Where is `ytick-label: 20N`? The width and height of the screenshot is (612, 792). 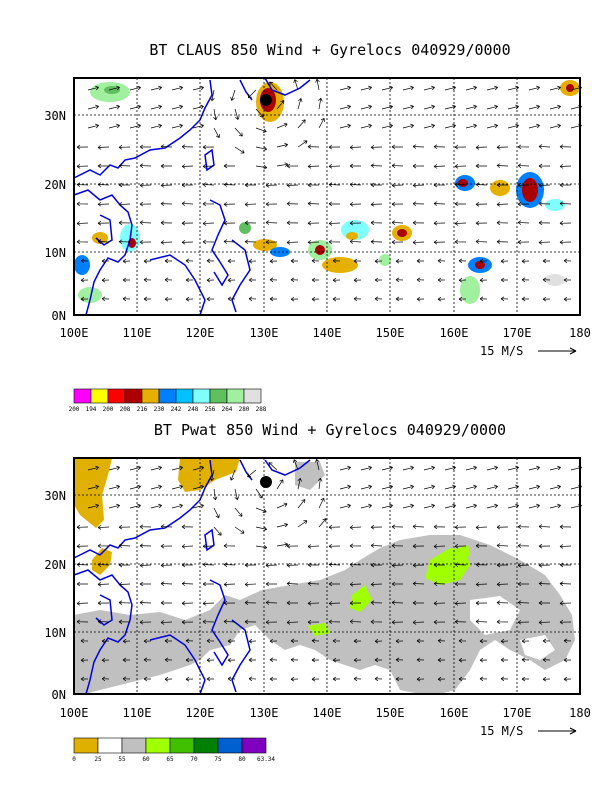 ytick-label: 20N is located at coordinates (55, 565).